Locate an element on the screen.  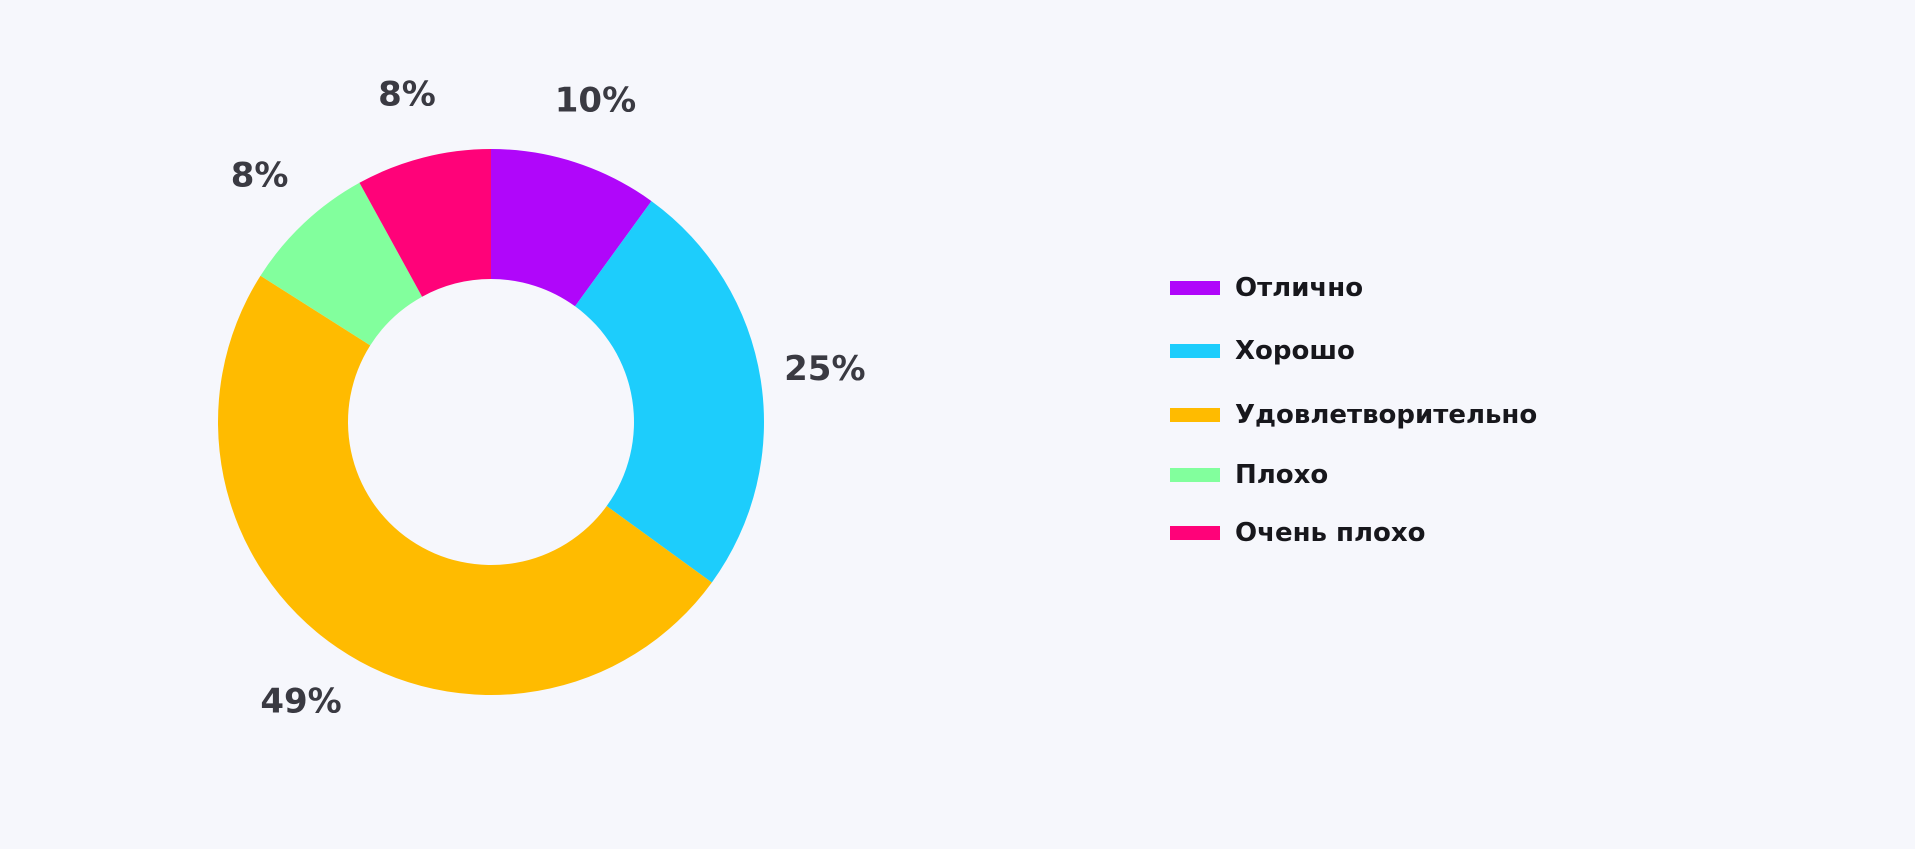
legend-item-plokho: Плохо is located at coordinates (1249, 475).